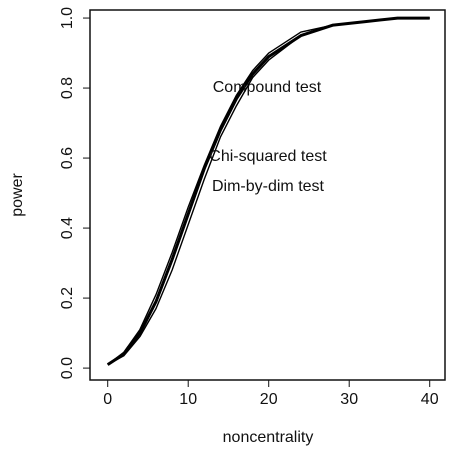  What do you see at coordinates (67, 298) in the screenshot?
I see `y-tick-label: 0.2` at bounding box center [67, 298].